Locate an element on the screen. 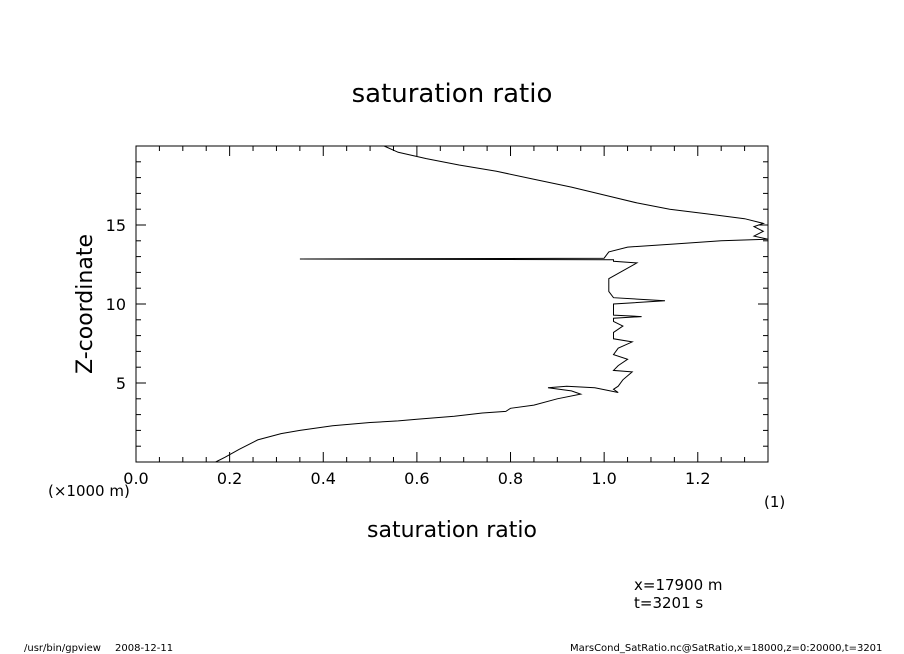 Image resolution: width=904 pixels, height=654 pixels. x-tick-label: 0.0 is located at coordinates (135, 478).